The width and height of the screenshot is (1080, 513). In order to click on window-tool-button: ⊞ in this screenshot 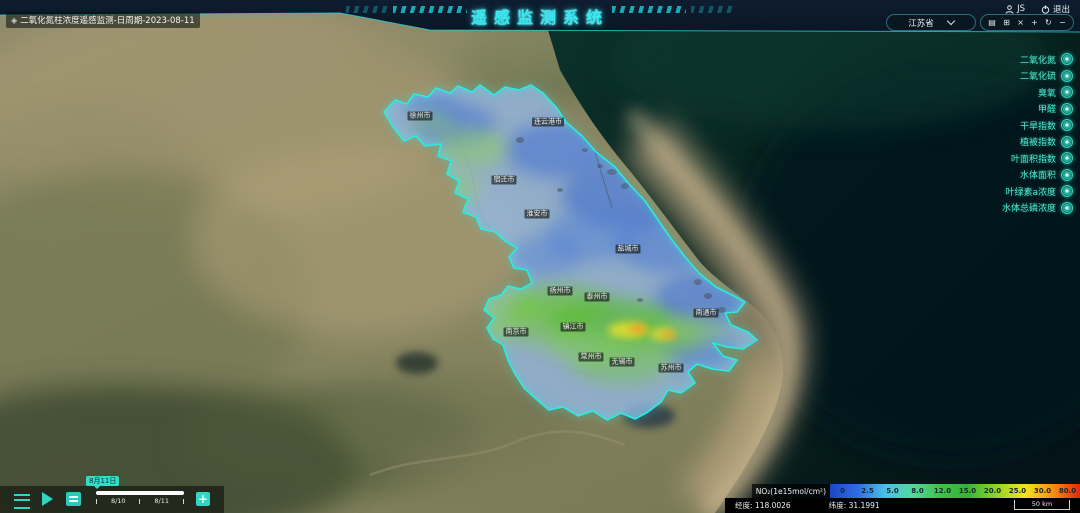, I will do `click(1006, 22)`.